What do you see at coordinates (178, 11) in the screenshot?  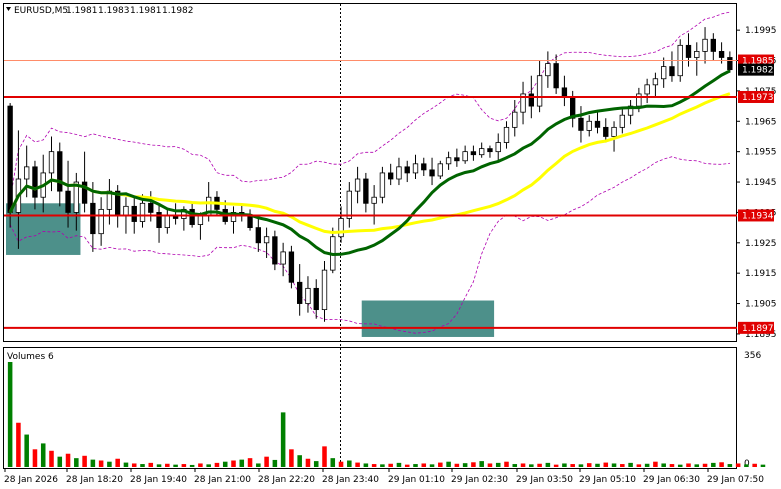 I see `close-value: 1.1982` at bounding box center [178, 11].